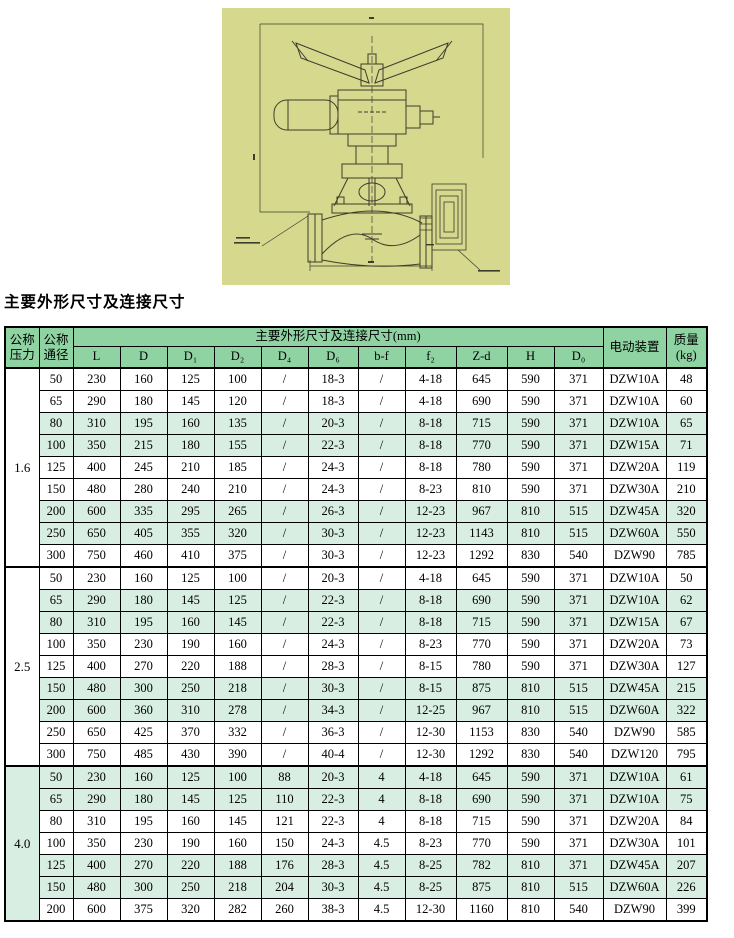 This screenshot has width=734, height=938. I want to click on dim-cell: 300, so click(143, 688).